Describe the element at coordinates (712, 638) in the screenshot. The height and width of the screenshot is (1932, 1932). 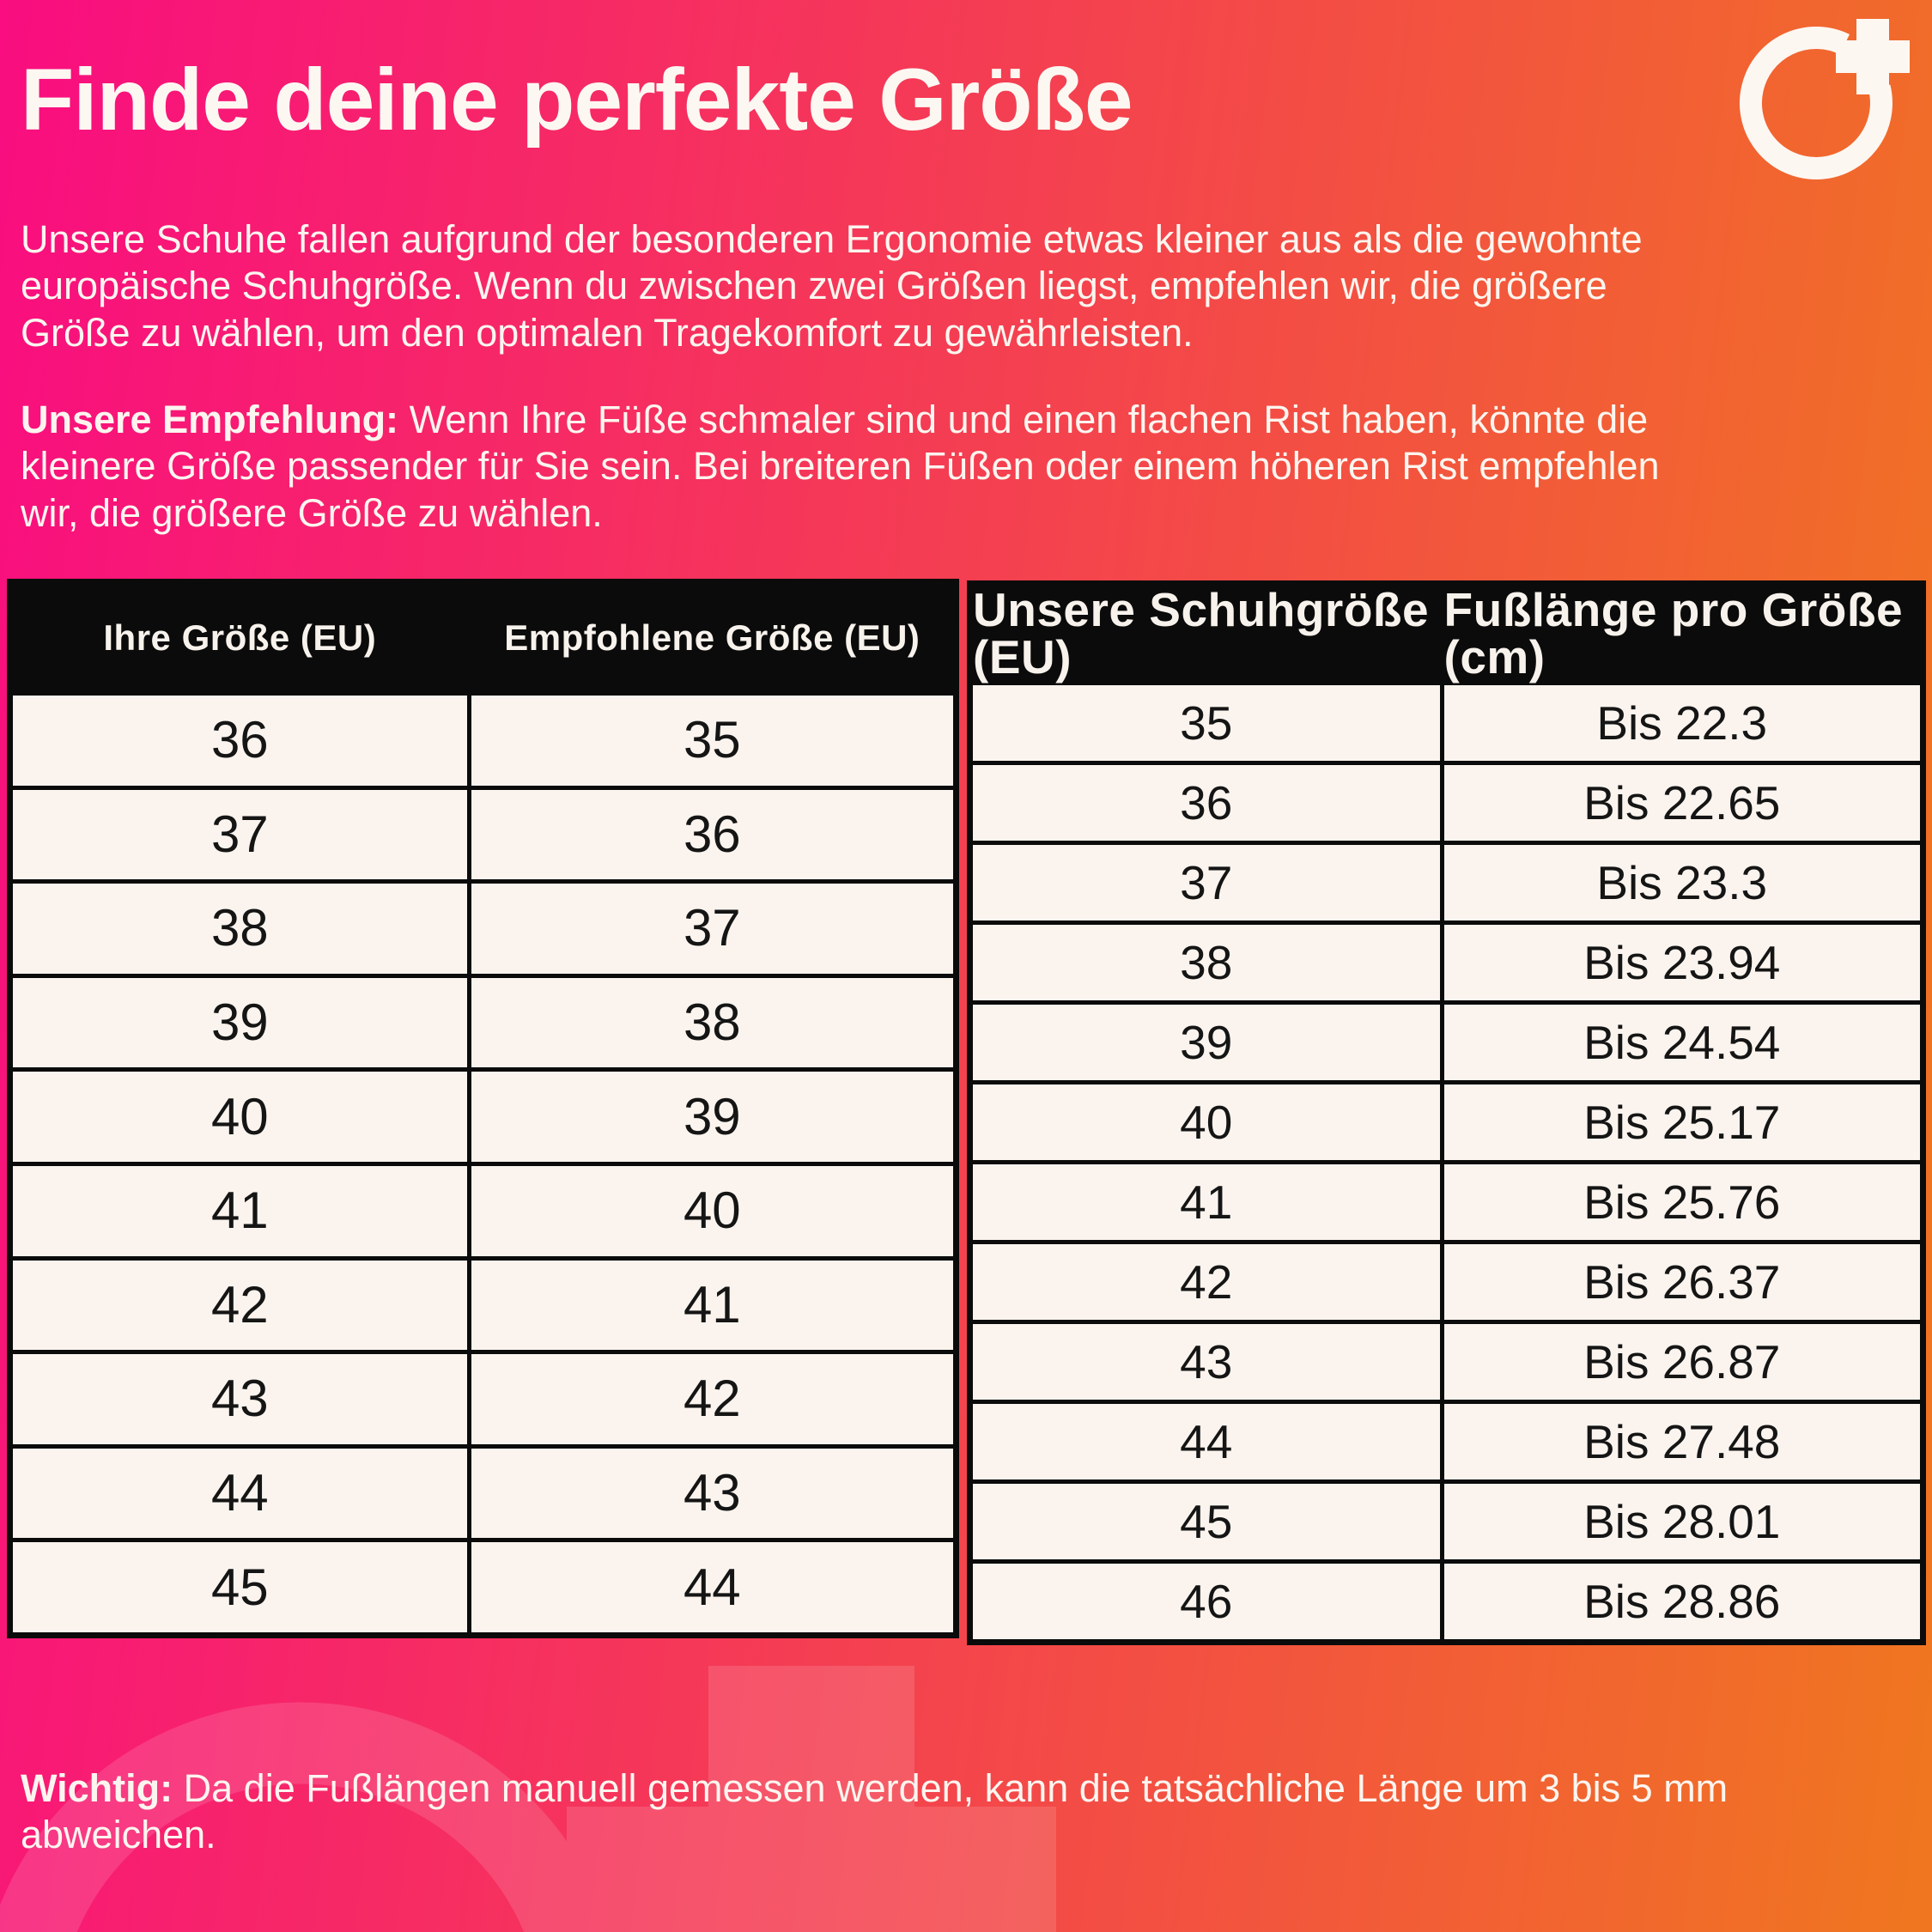
I see `column-header-recommended-size: Empfohlene Größe (EU)` at that location.